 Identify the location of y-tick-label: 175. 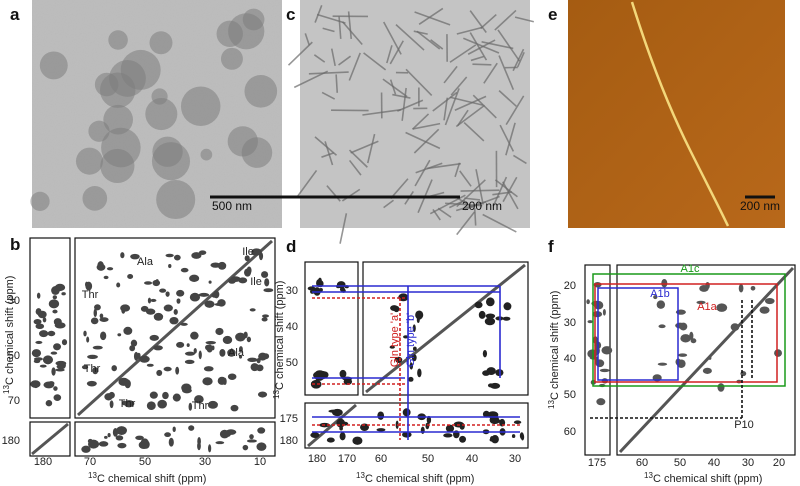
(289, 419).